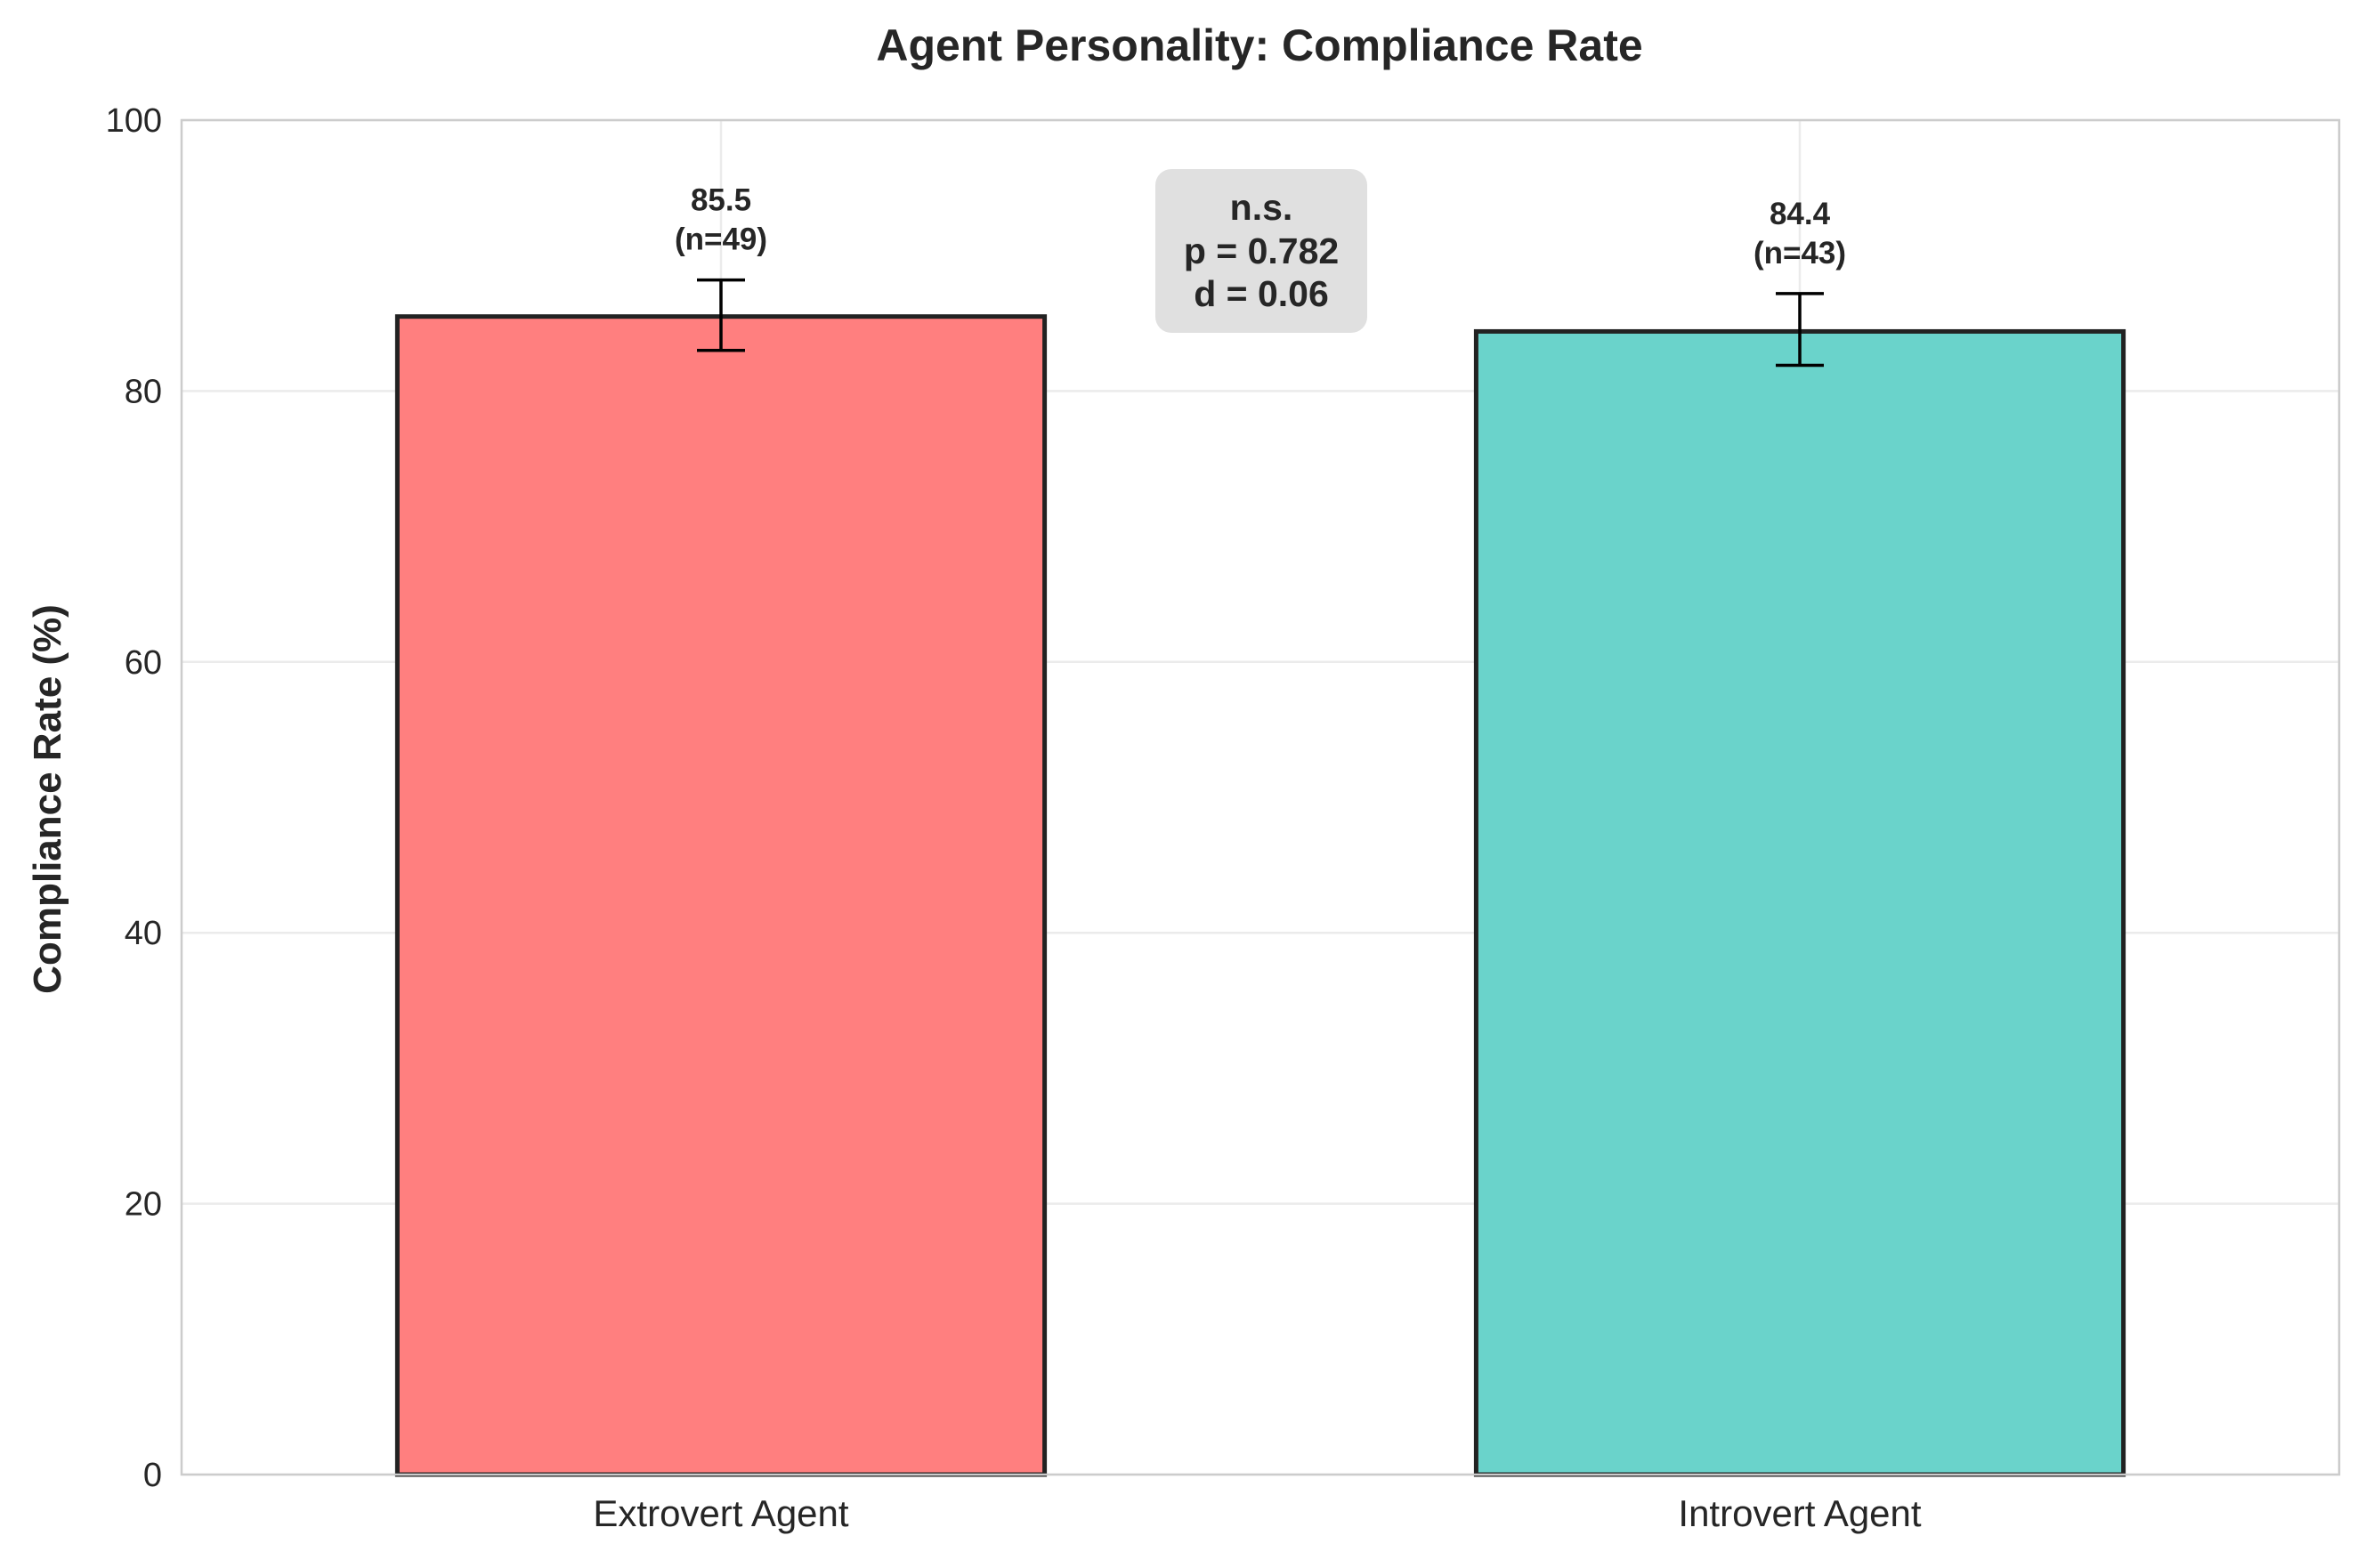 The image size is (2365, 1568). I want to click on p-value-label: p = 0.782, so click(1261, 251).